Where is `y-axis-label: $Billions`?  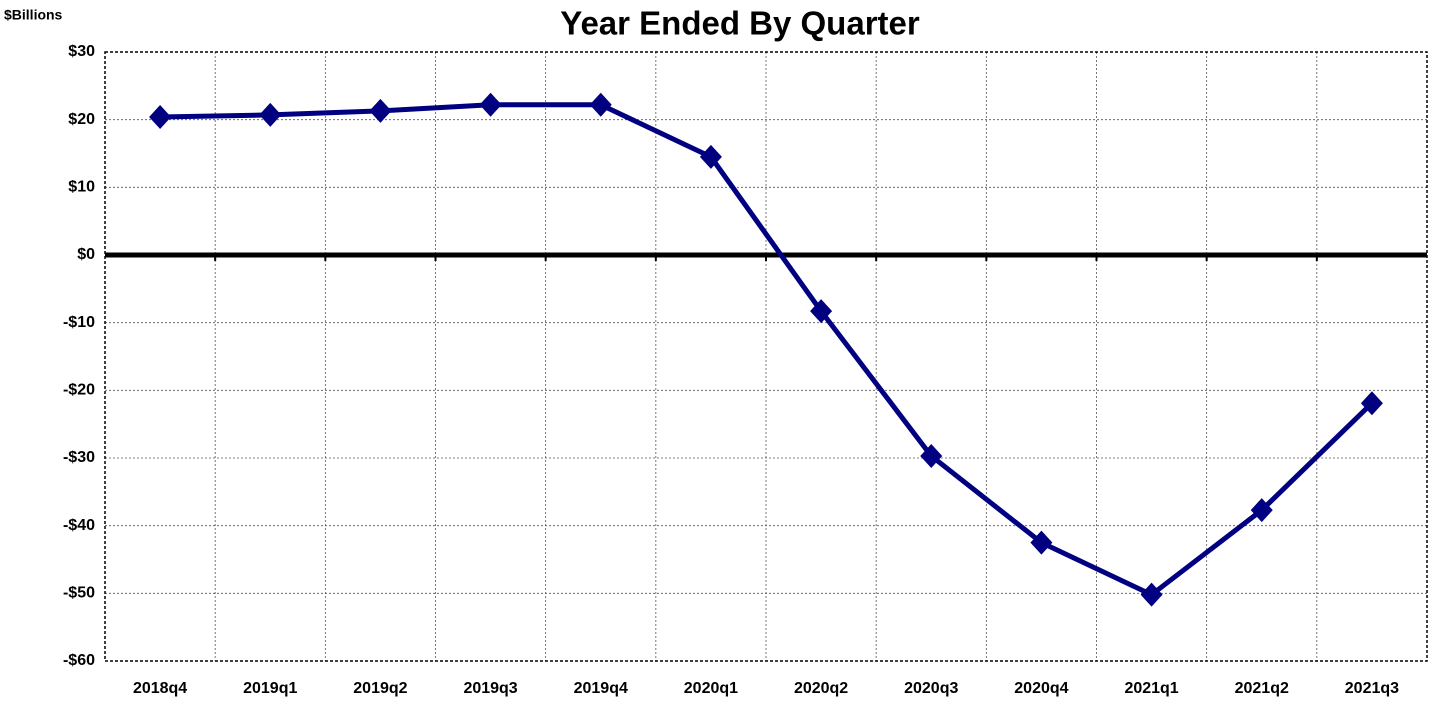 y-axis-label: $Billions is located at coordinates (33, 15).